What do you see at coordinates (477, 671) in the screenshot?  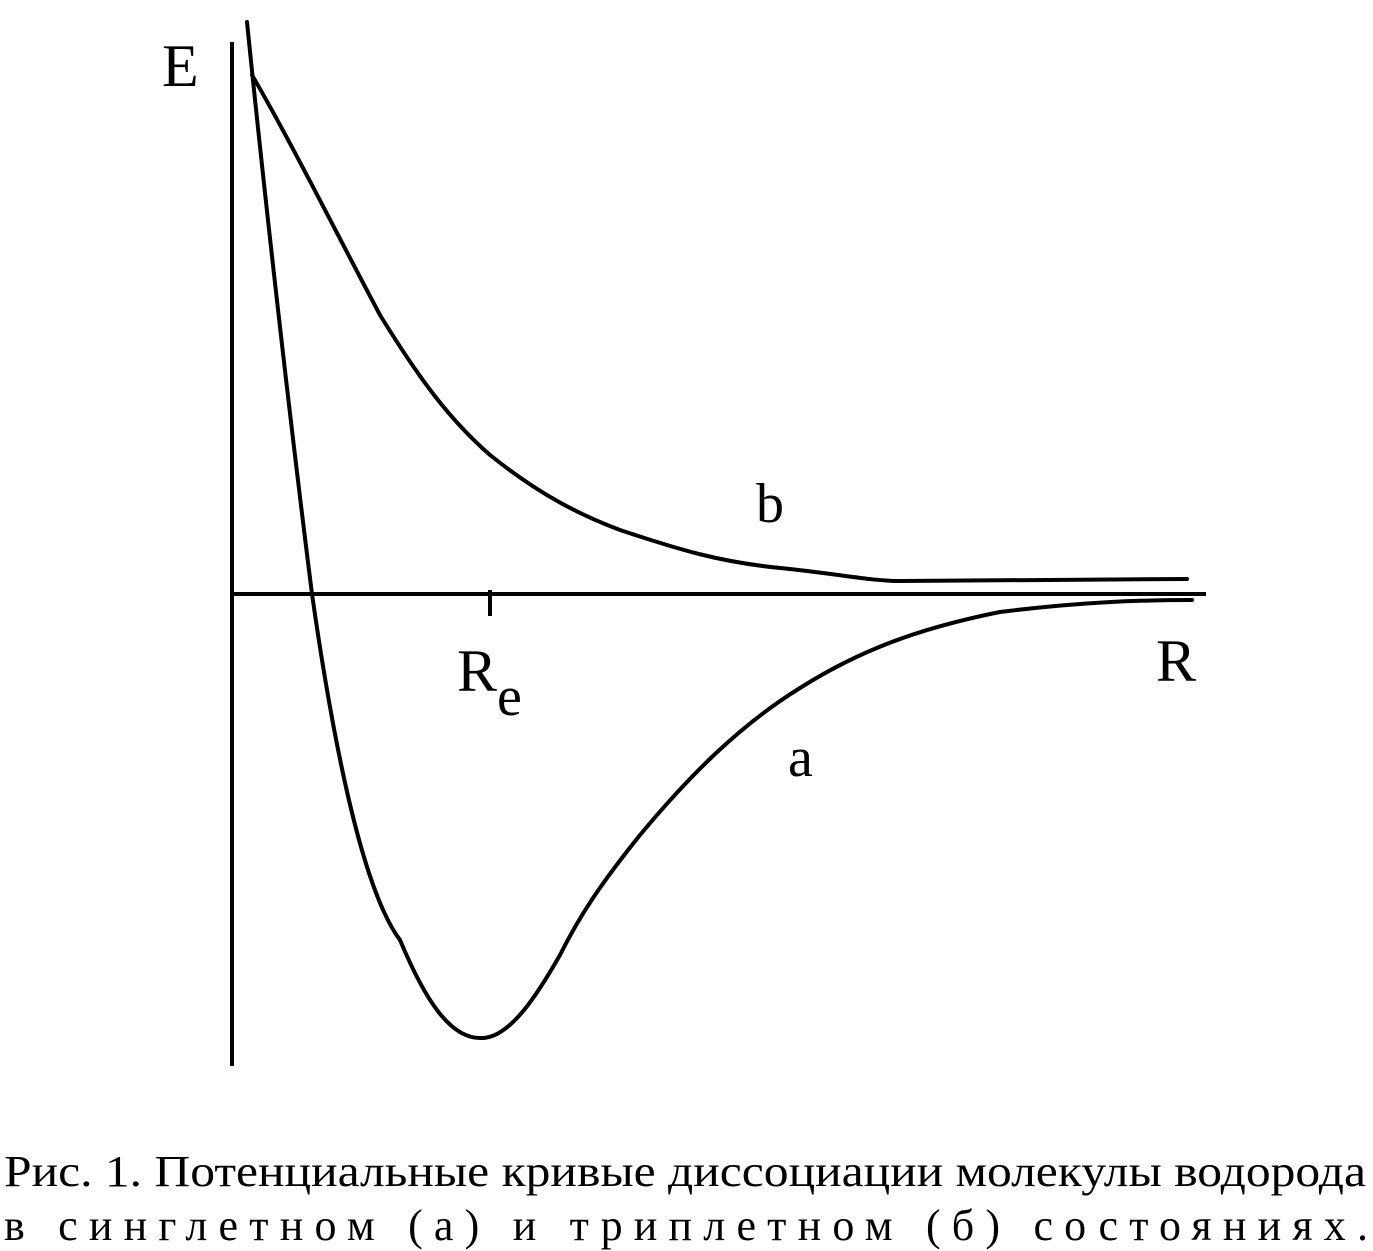 I see `tick-label-main: R` at bounding box center [477, 671].